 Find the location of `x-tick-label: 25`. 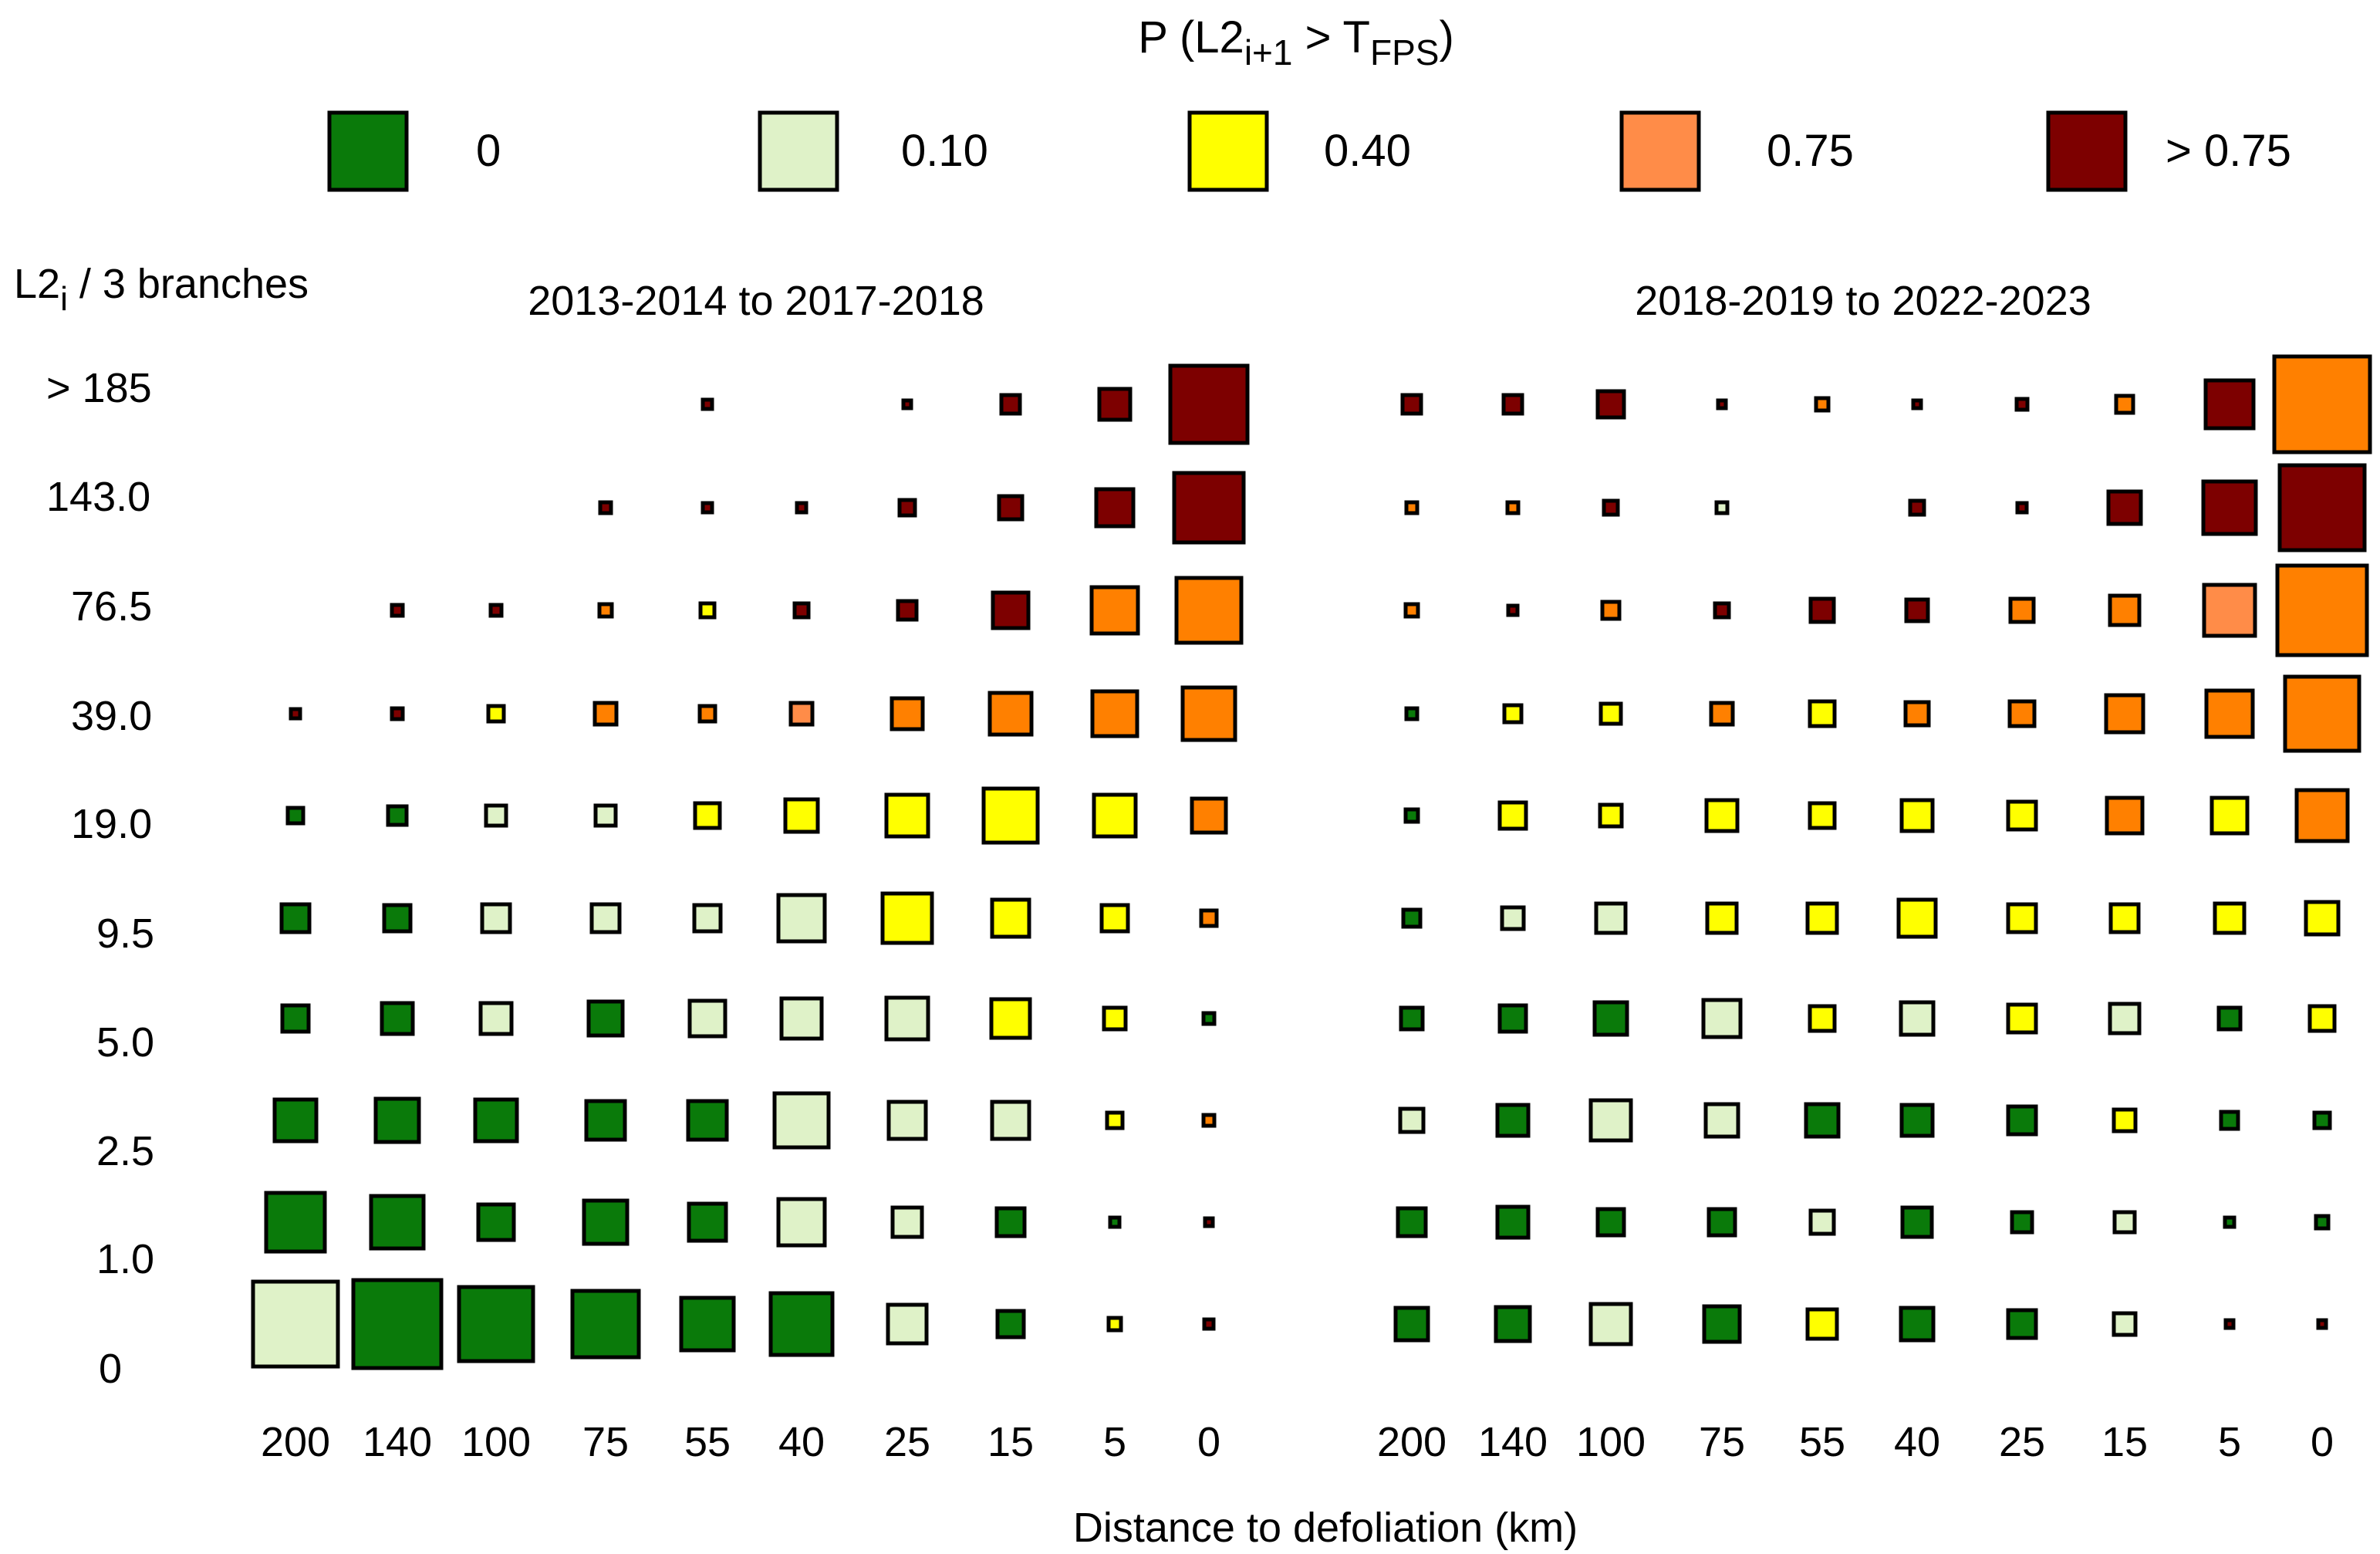

x-tick-label: 25 is located at coordinates (2022, 1442).